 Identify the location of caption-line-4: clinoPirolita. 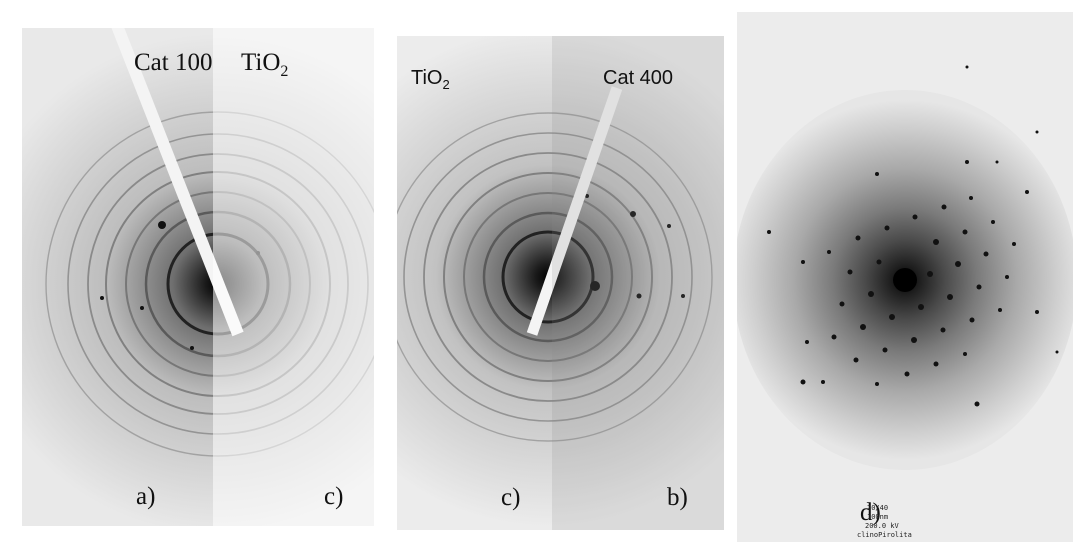
(884, 535).